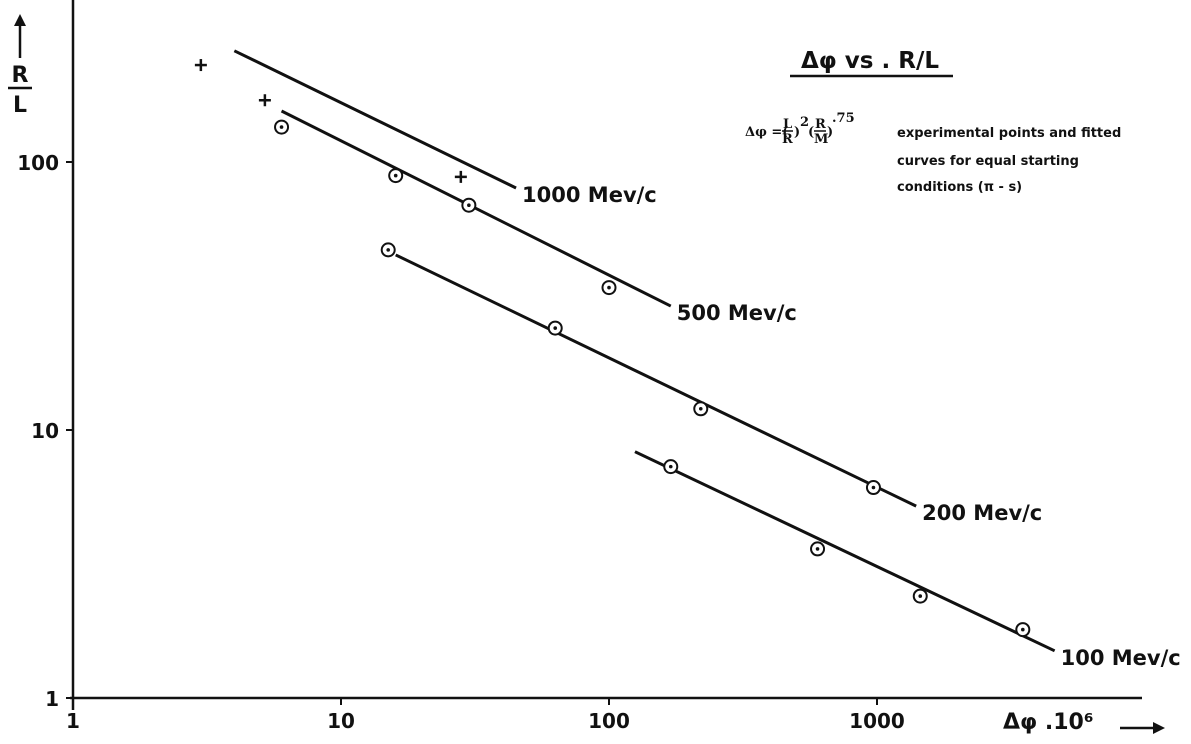 The height and width of the screenshot is (744, 1191). I want to click on annotation-line-2: curves for equal starting, so click(988, 161).